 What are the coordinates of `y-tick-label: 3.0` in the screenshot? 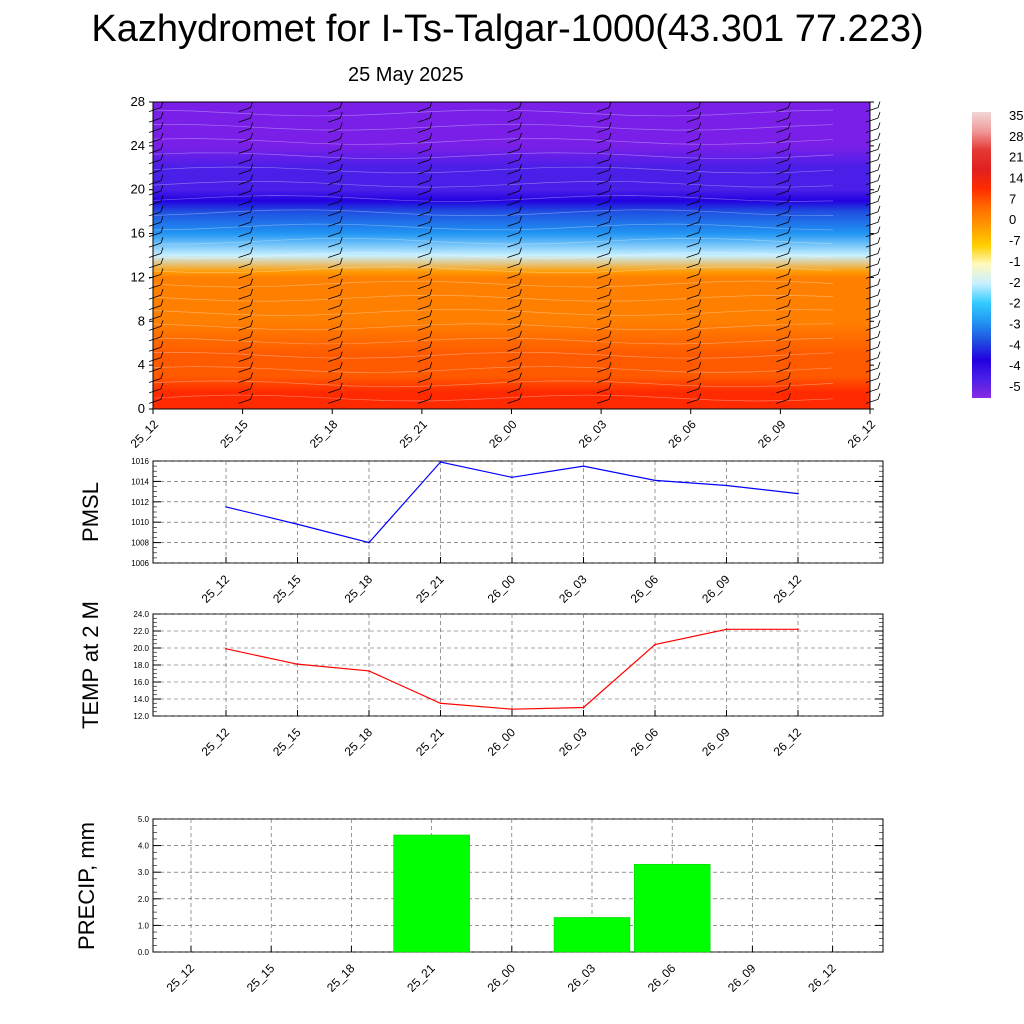 It's located at (144, 872).